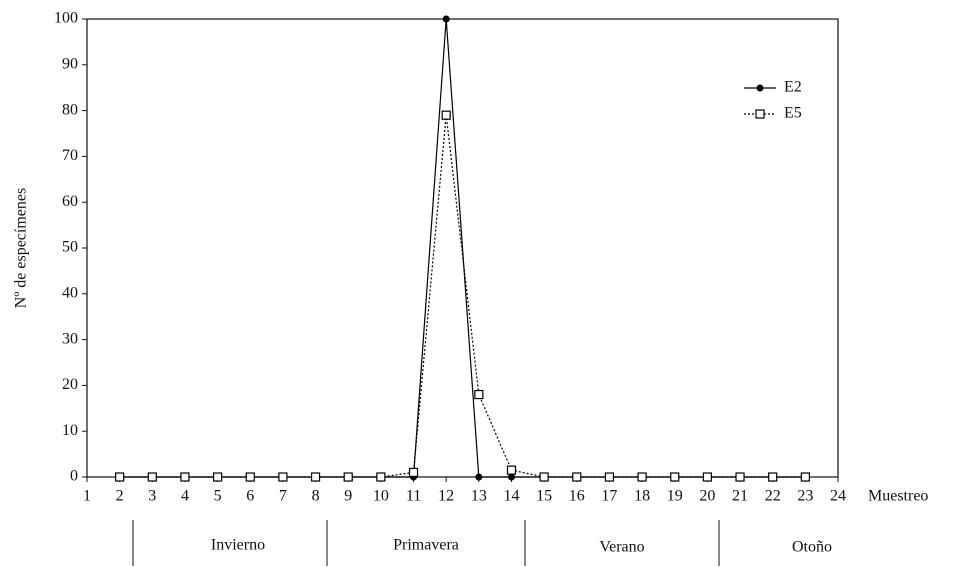 This screenshot has height=567, width=956. Describe the element at coordinates (238, 545) in the screenshot. I see `season-label: Invierno` at that location.